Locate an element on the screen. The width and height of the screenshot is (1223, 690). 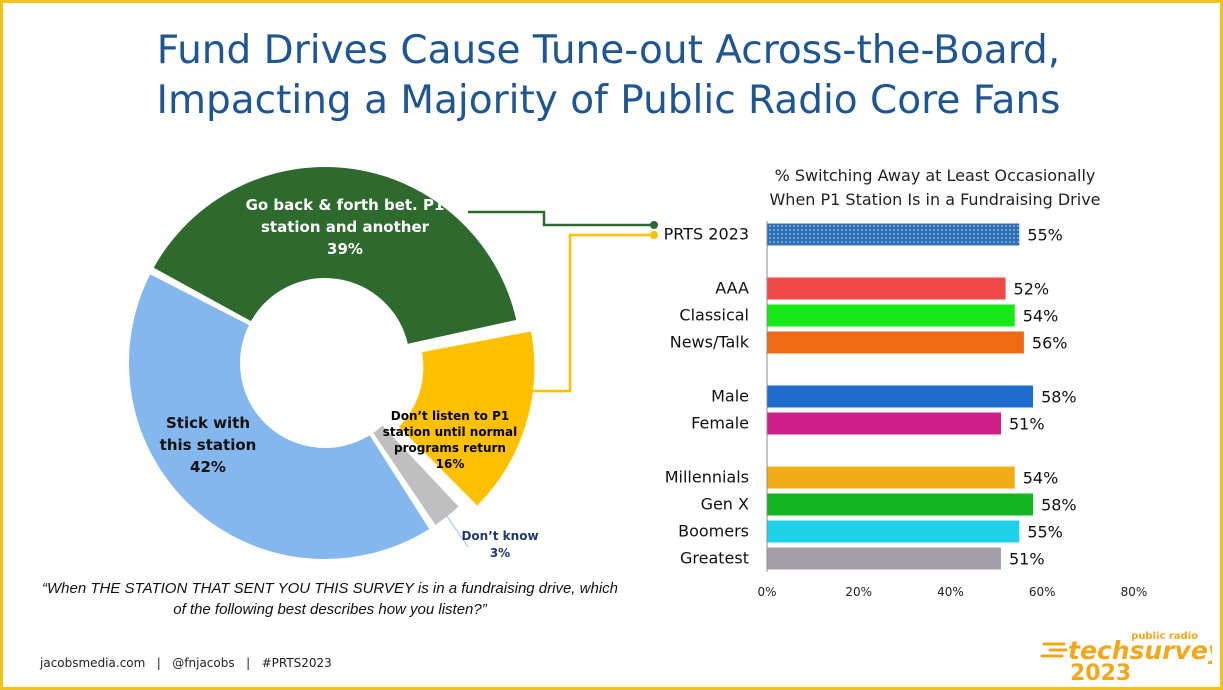
bar-value-label: 56% is located at coordinates (1050, 343).